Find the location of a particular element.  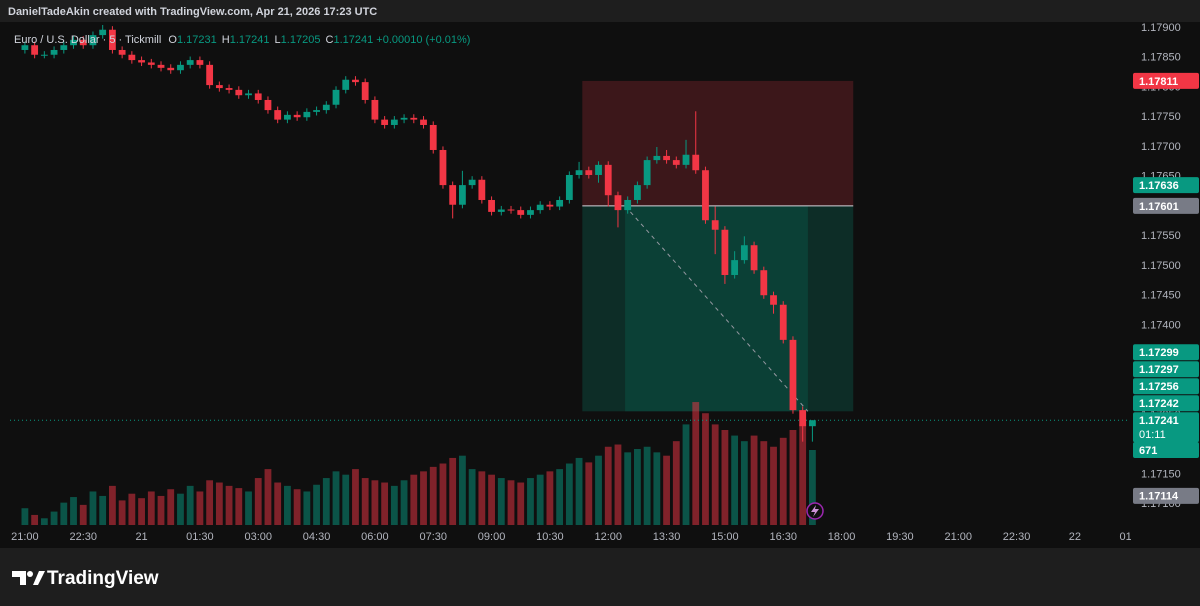

x-tick-label: 09:00 is located at coordinates (492, 537).